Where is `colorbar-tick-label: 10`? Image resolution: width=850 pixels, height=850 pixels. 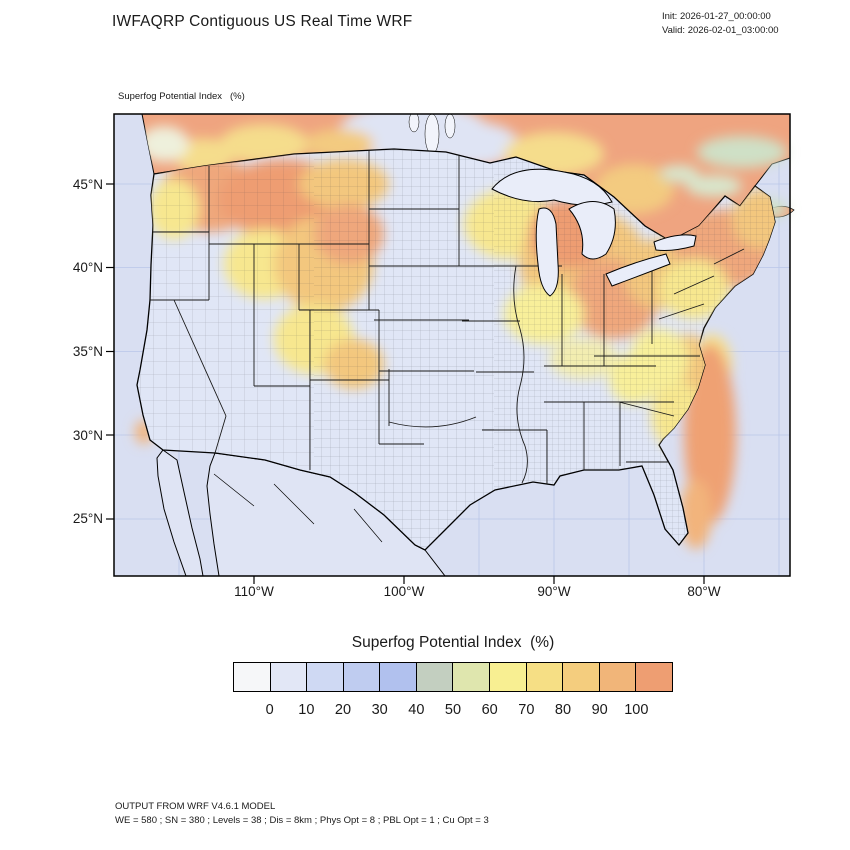
colorbar-tick-label: 10 is located at coordinates (306, 710).